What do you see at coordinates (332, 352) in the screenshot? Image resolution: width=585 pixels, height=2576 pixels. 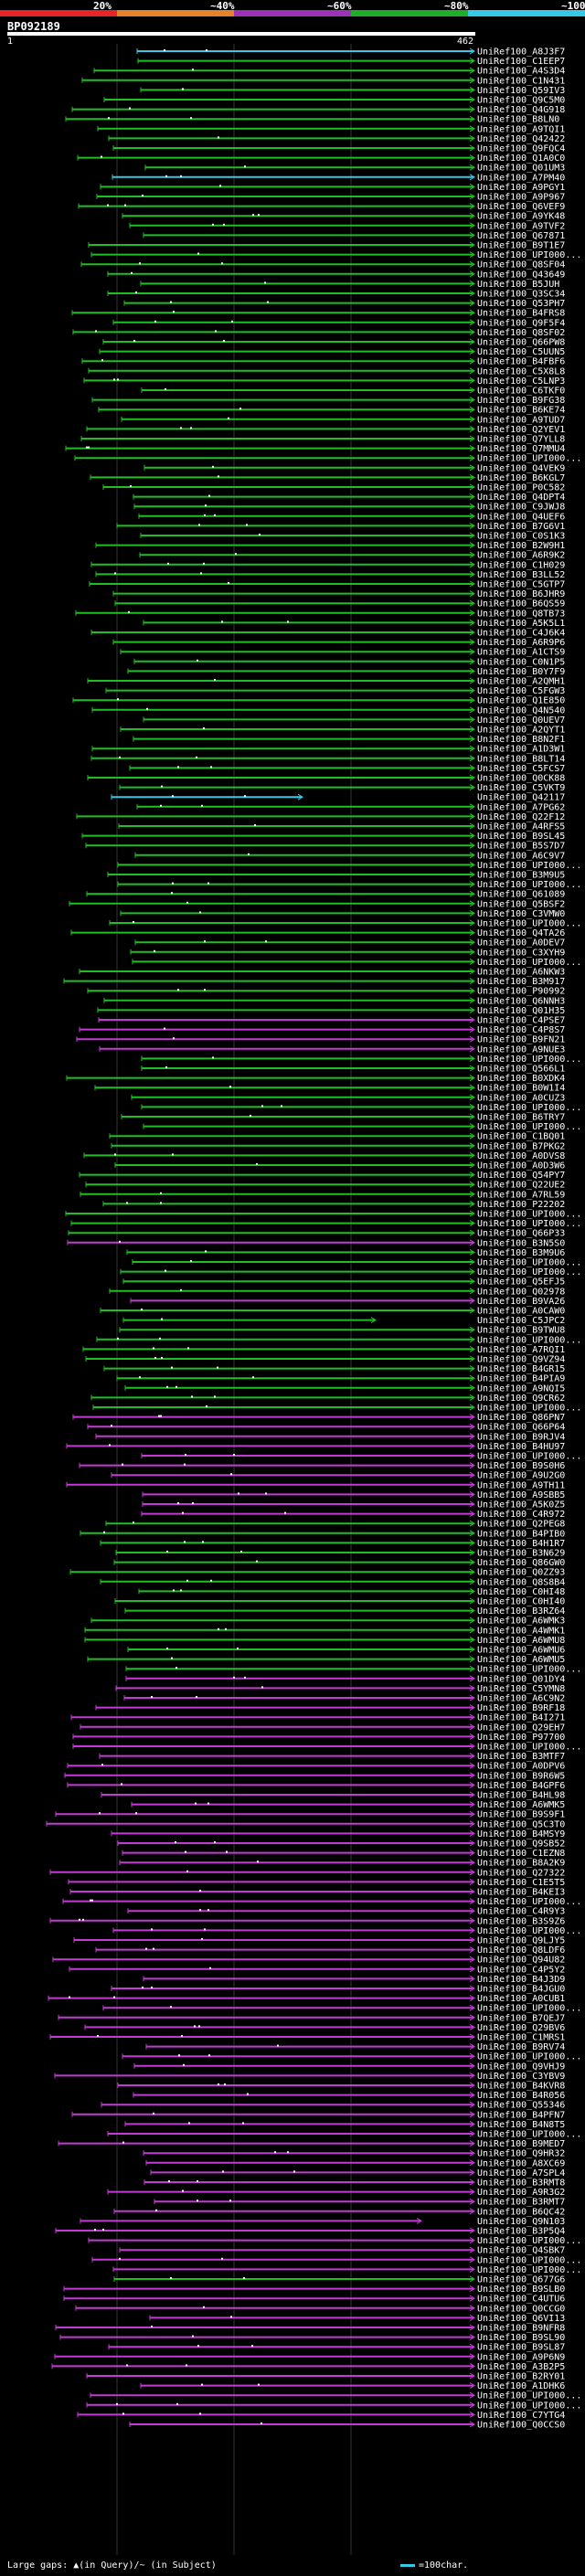 I see `hit-row: UniRef100_C5UUN5` at bounding box center [332, 352].